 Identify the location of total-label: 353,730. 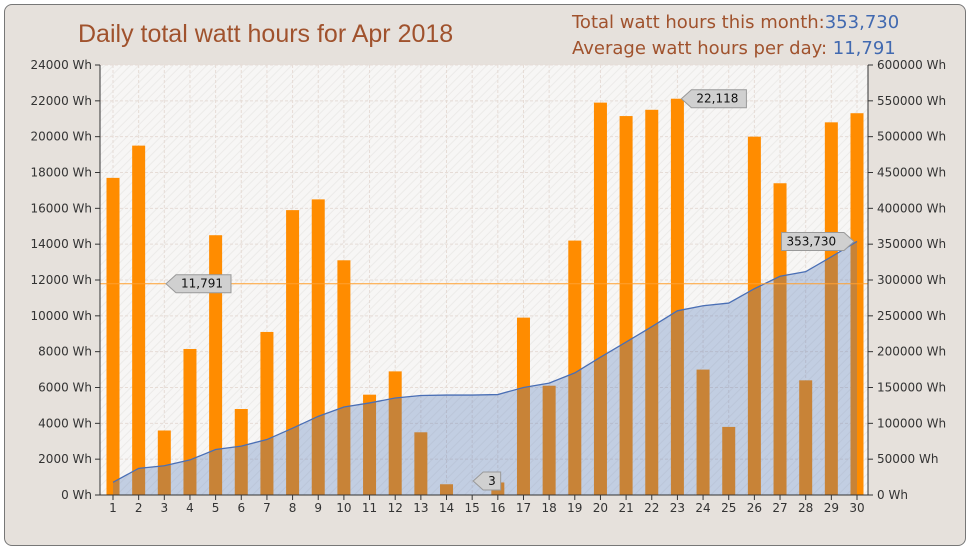
(812, 241).